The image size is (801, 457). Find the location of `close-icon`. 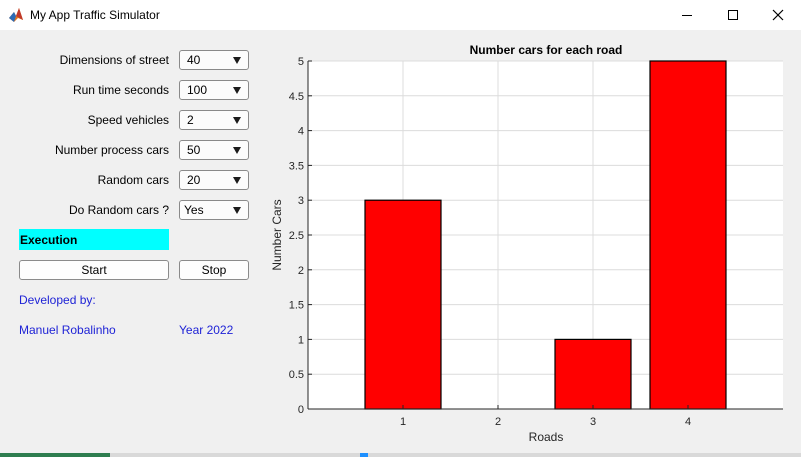

close-icon is located at coordinates (778, 15).